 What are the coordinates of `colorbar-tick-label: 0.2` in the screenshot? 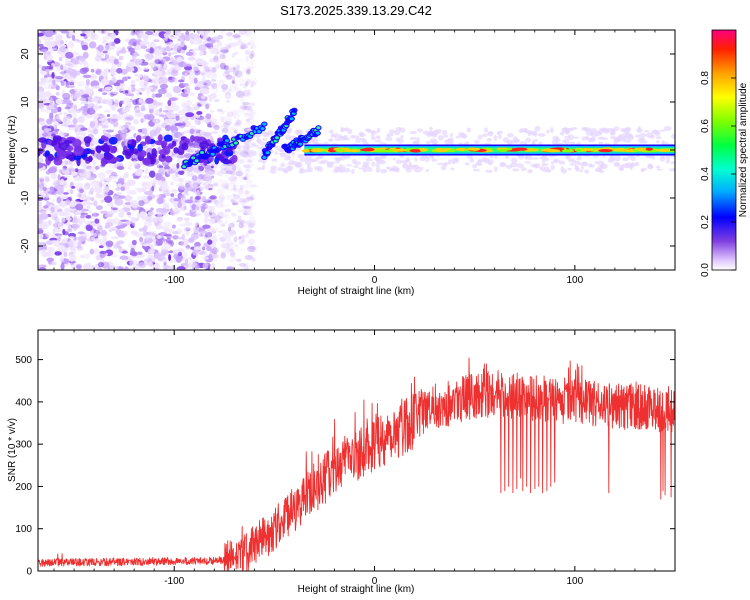 It's located at (705, 222).